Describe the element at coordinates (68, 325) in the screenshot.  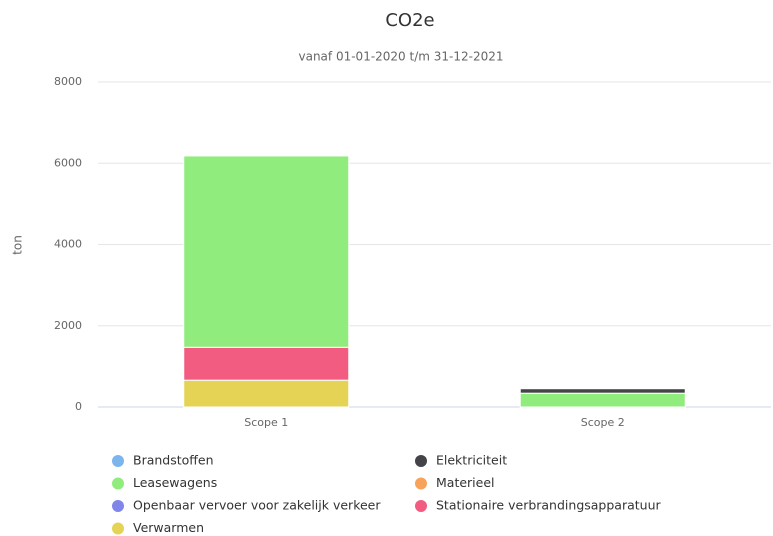
I see `y-tick-label: 2000` at that location.